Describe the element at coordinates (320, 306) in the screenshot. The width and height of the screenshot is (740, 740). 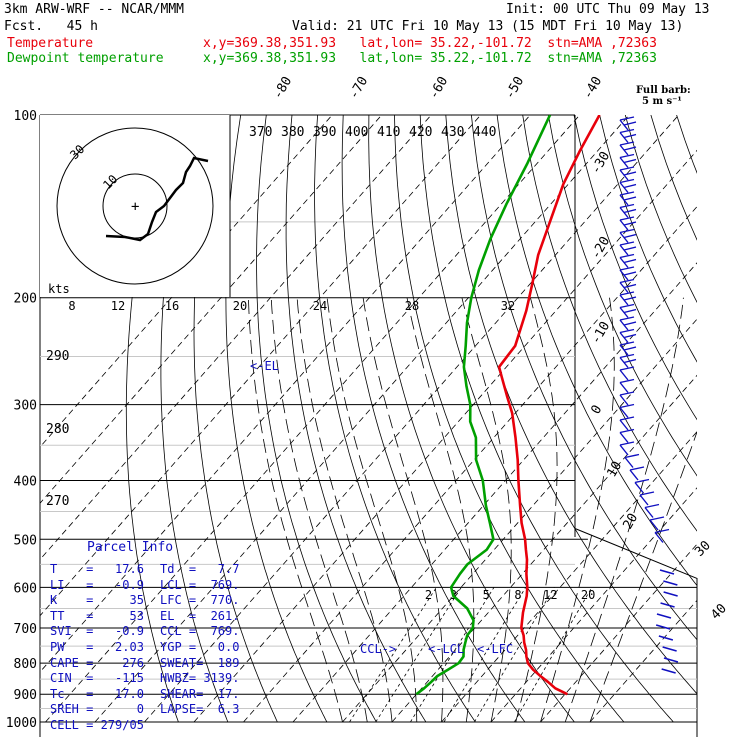
I see `hodograph-speed-label: 24` at that location.